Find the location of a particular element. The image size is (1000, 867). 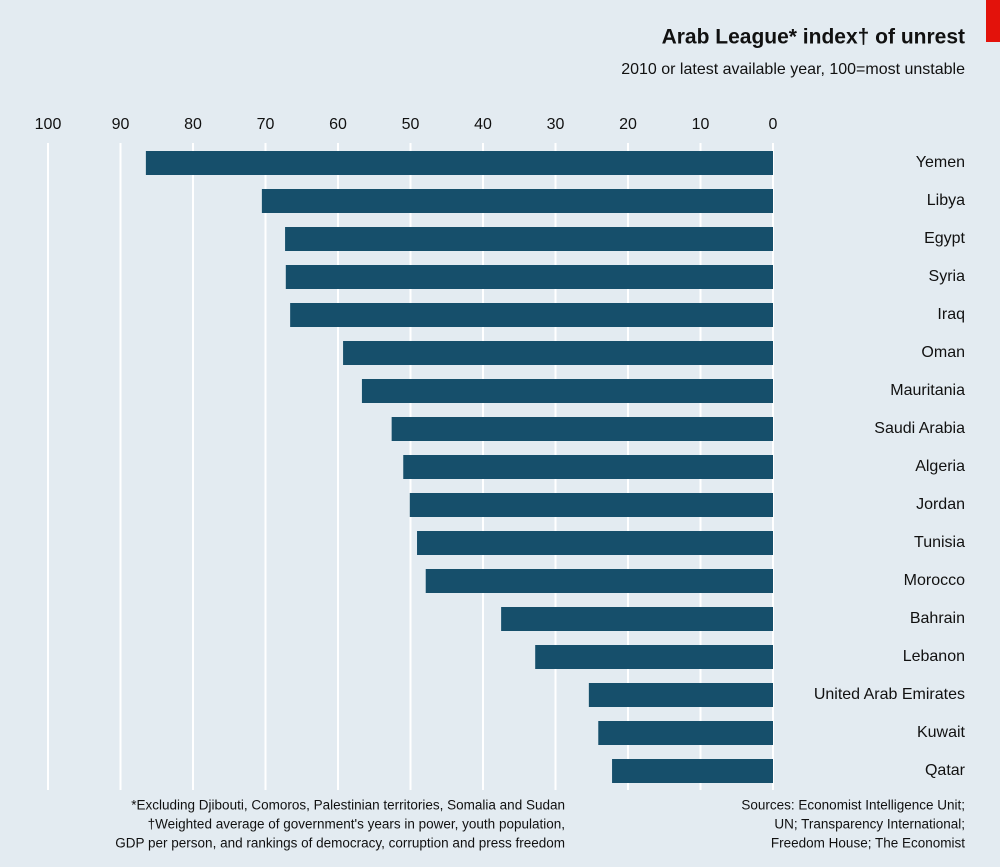

y-tick-label: Kuwait is located at coordinates (941, 732).